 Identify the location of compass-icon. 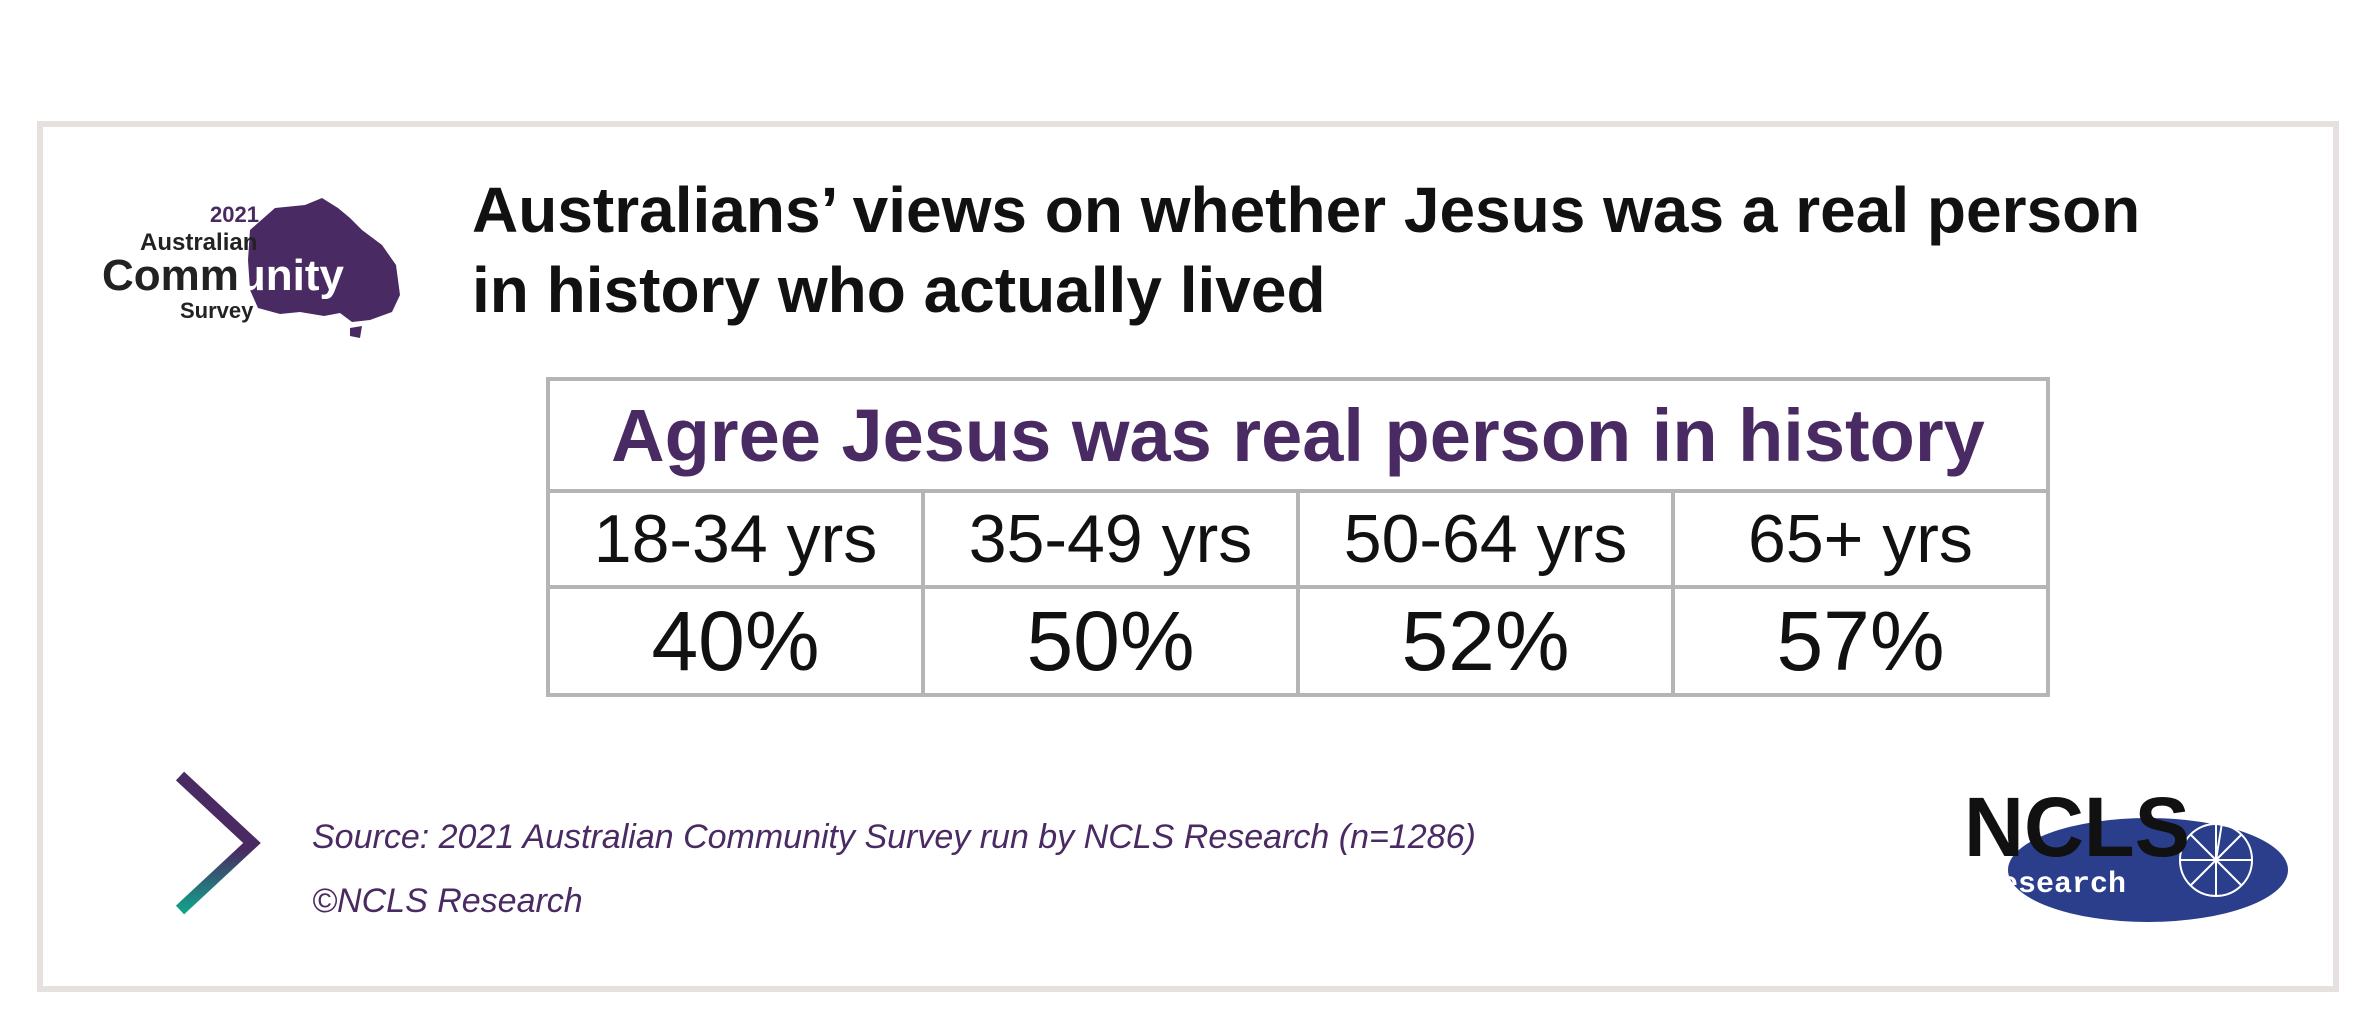
(2216, 847).